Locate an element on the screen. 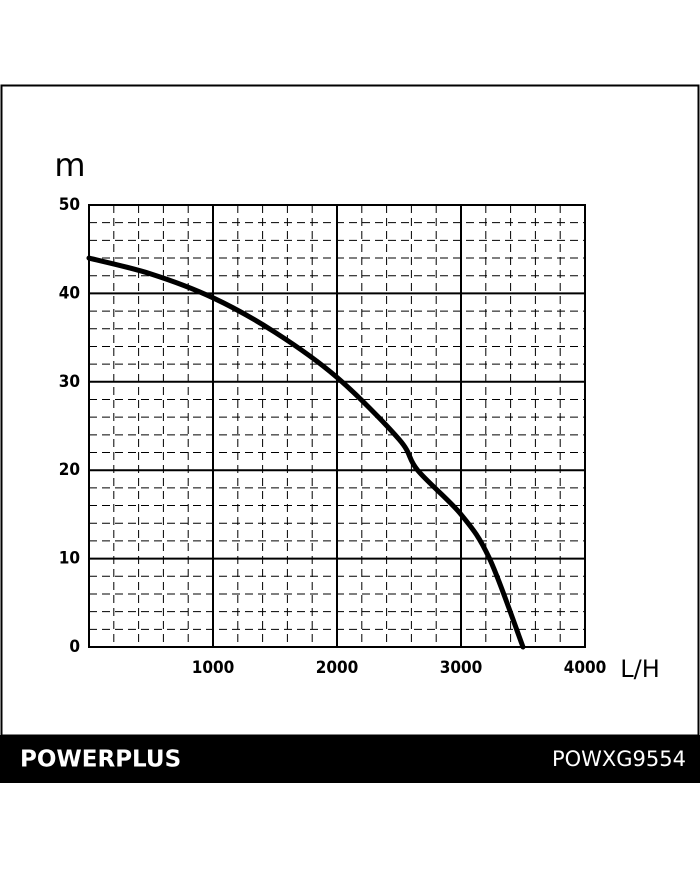 This screenshot has width=700, height=869. x-tick-label: 4000 is located at coordinates (585, 668).